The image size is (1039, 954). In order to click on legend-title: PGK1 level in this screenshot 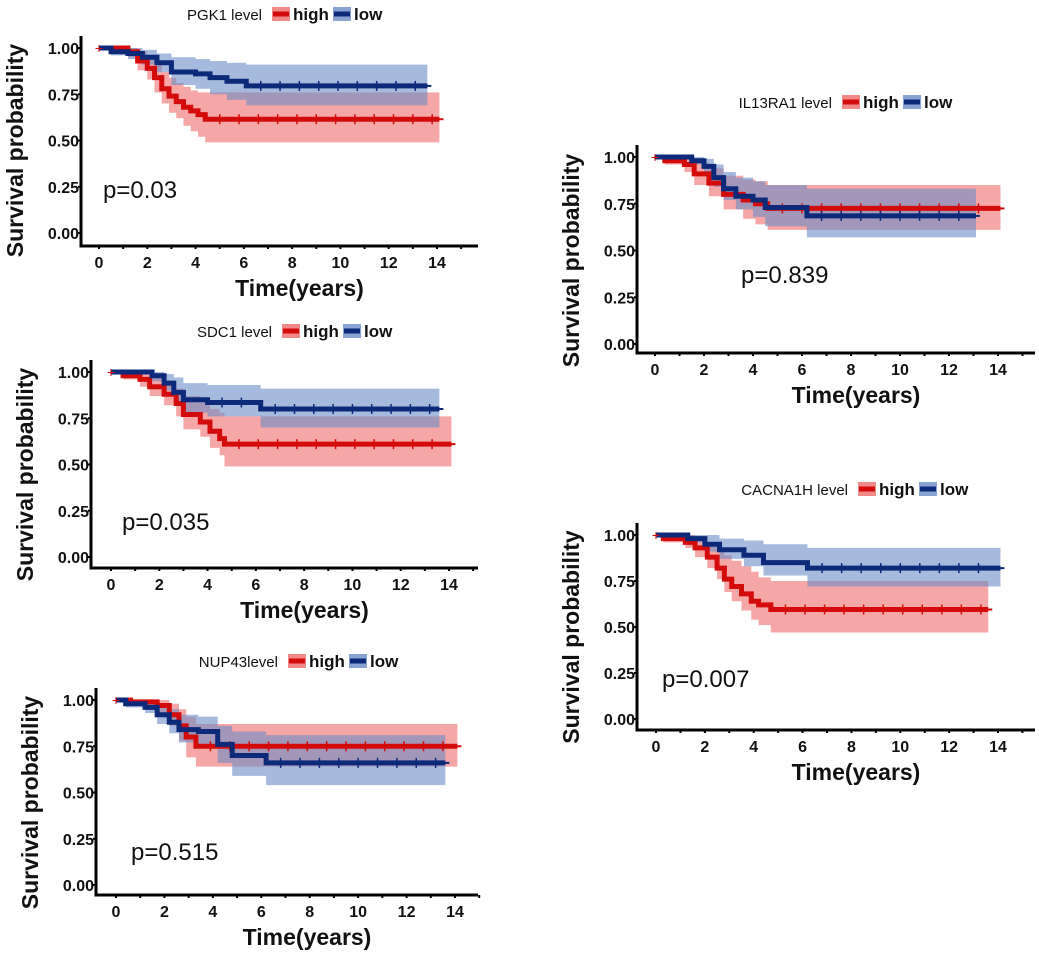, I will do `click(224, 15)`.